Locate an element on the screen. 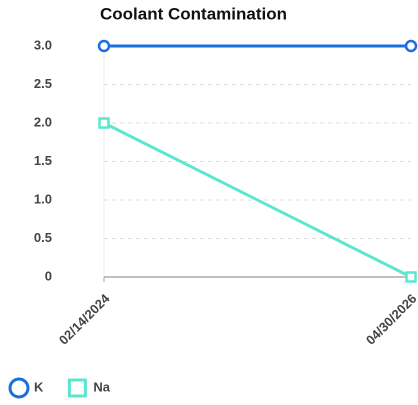  x-tick-label: 04/30/2026 is located at coordinates (390, 319).